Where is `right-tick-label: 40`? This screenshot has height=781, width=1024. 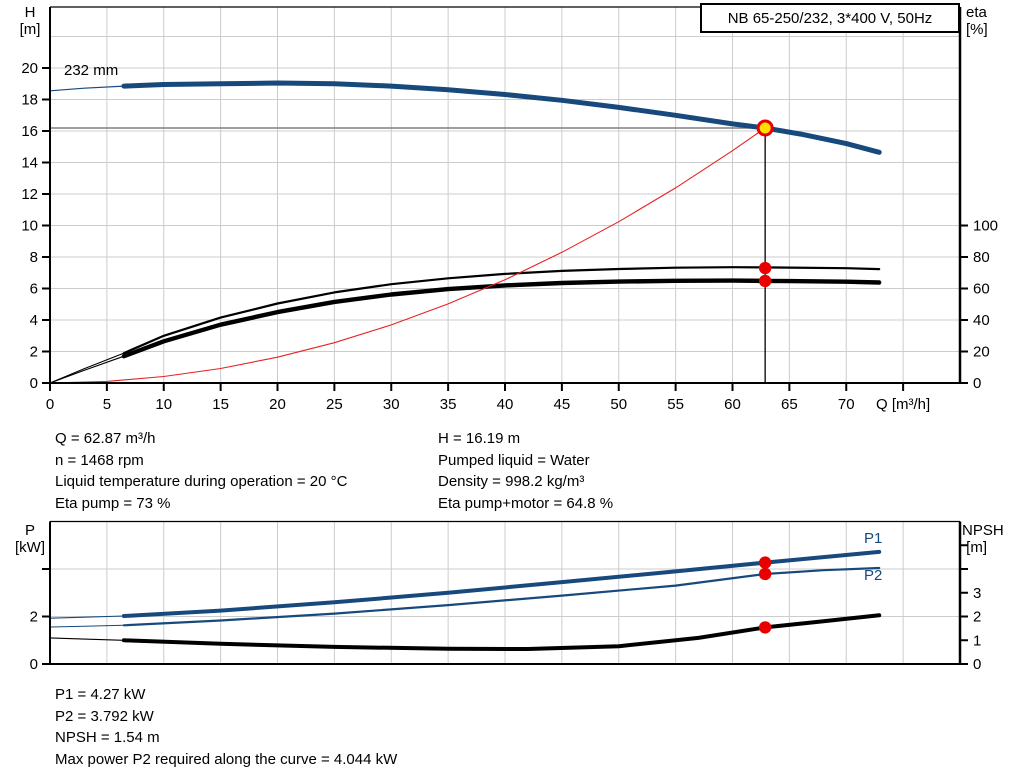
right-tick-label: 40 is located at coordinates (981, 320).